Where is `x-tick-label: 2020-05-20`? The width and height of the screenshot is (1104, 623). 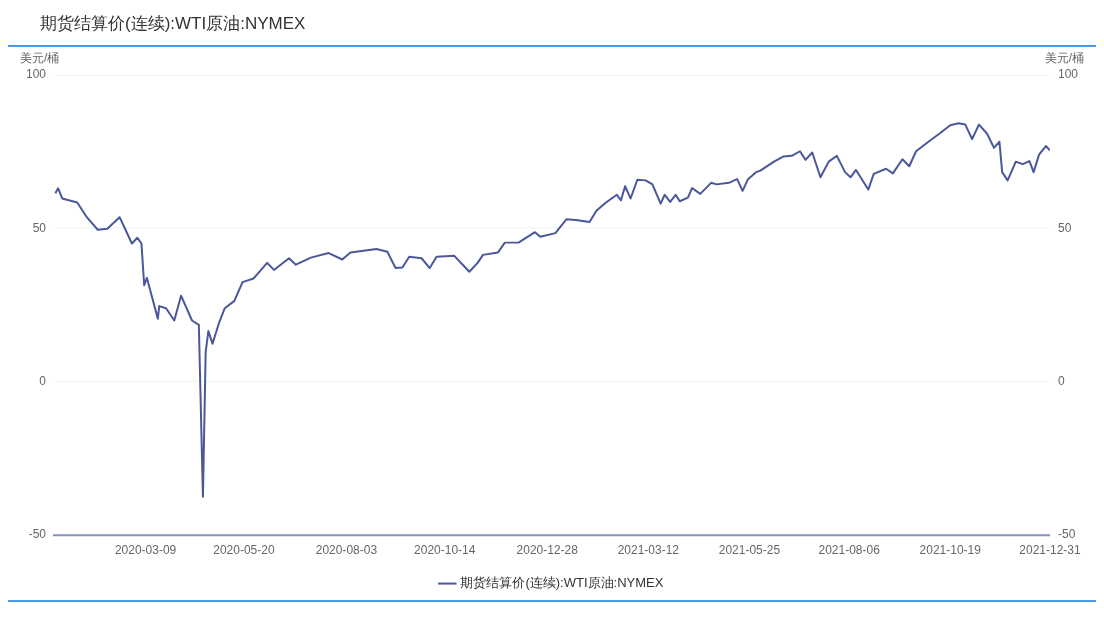 x-tick-label: 2020-05-20 is located at coordinates (244, 550).